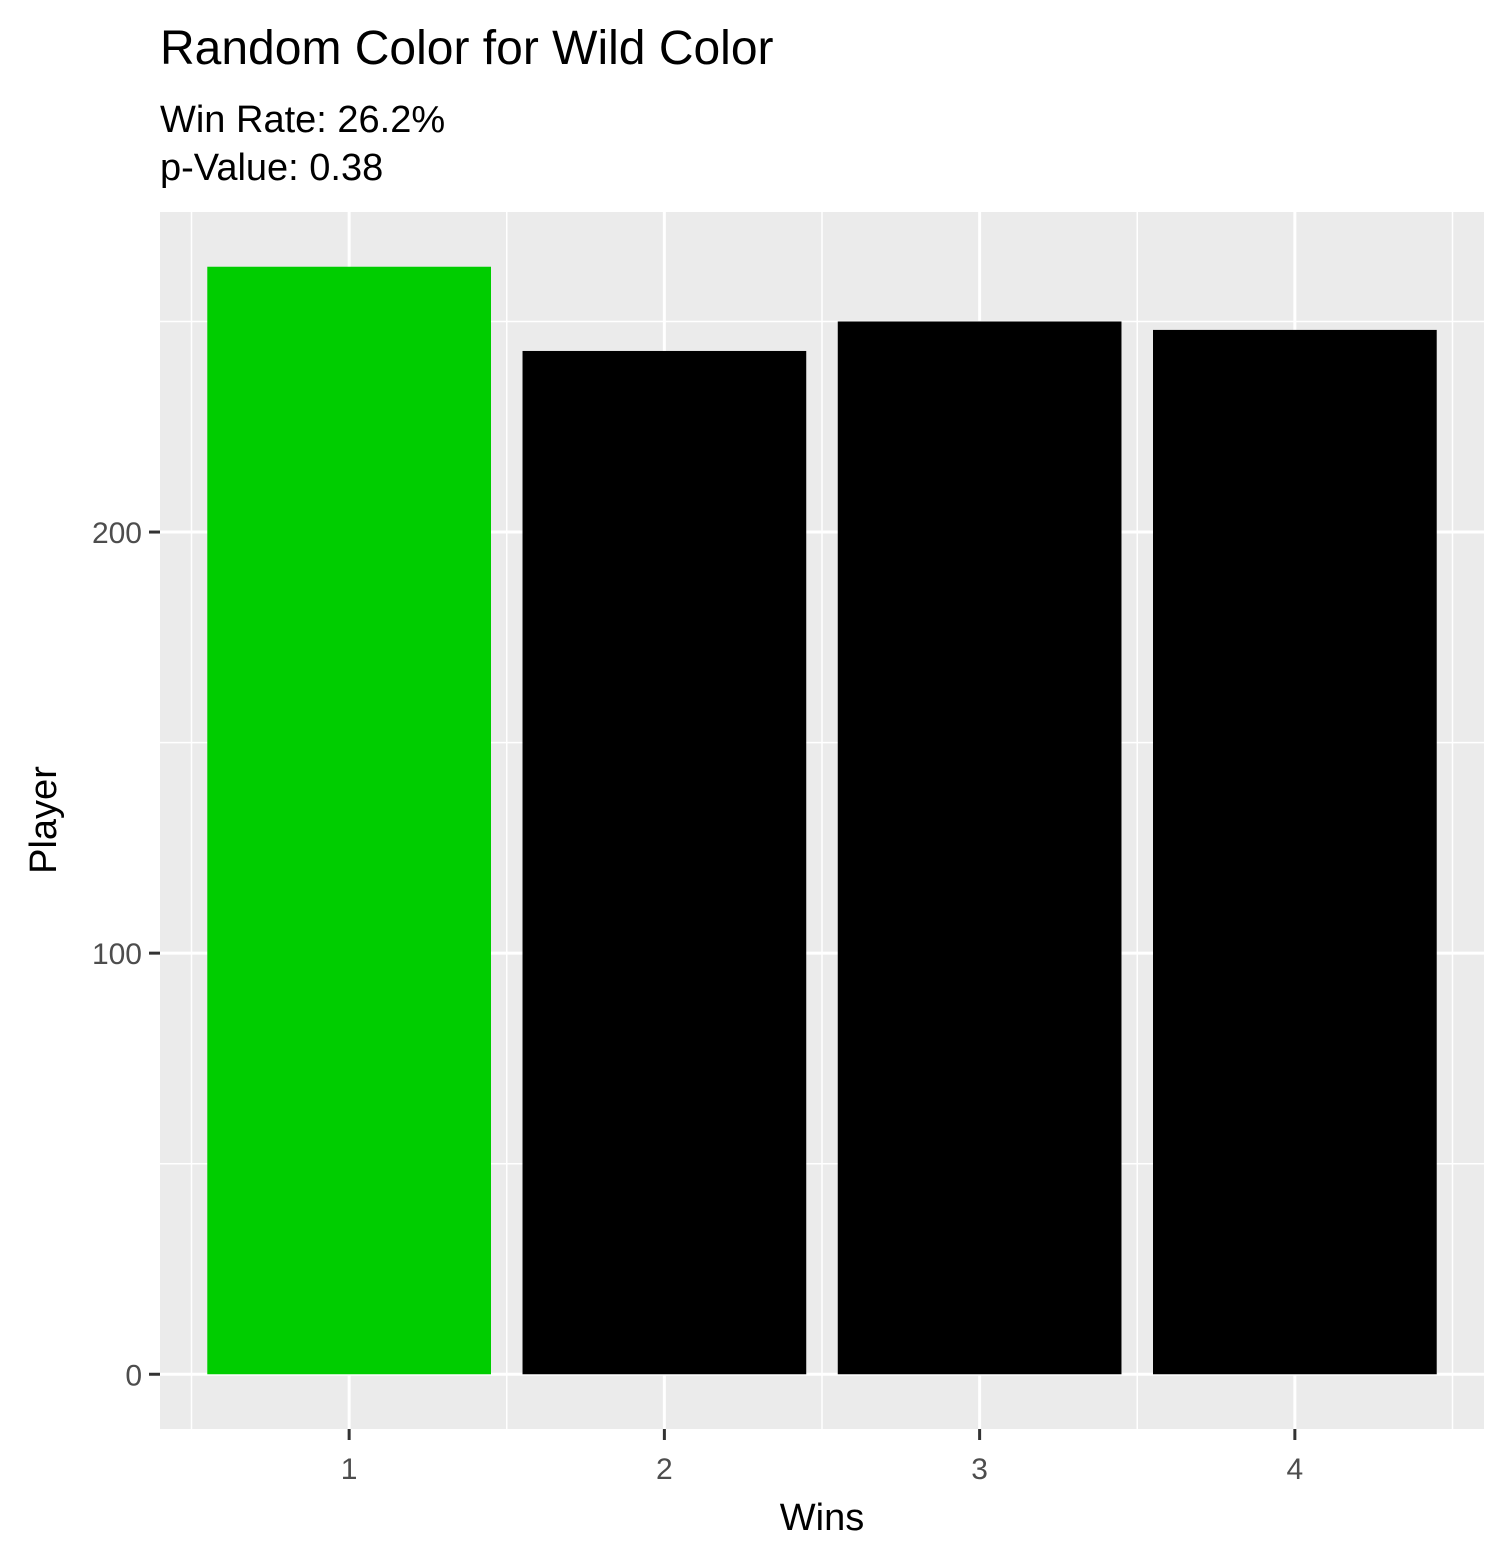 This screenshot has height=1562, width=1506. I want to click on y-tick-label-2: 200, so click(117, 533).